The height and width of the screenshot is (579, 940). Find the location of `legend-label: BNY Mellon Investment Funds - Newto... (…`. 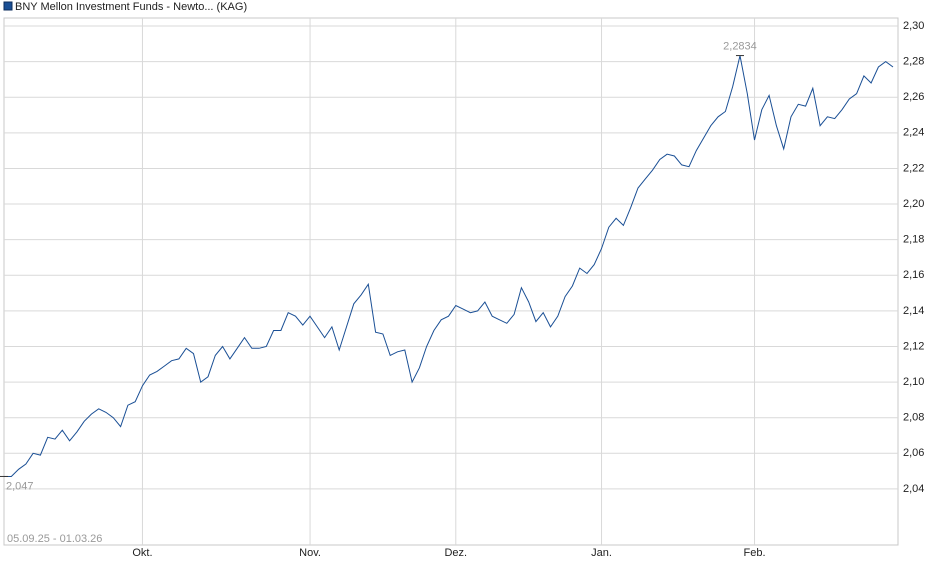

legend-label: BNY Mellon Investment Funds - Newto... (… is located at coordinates (131, 7).